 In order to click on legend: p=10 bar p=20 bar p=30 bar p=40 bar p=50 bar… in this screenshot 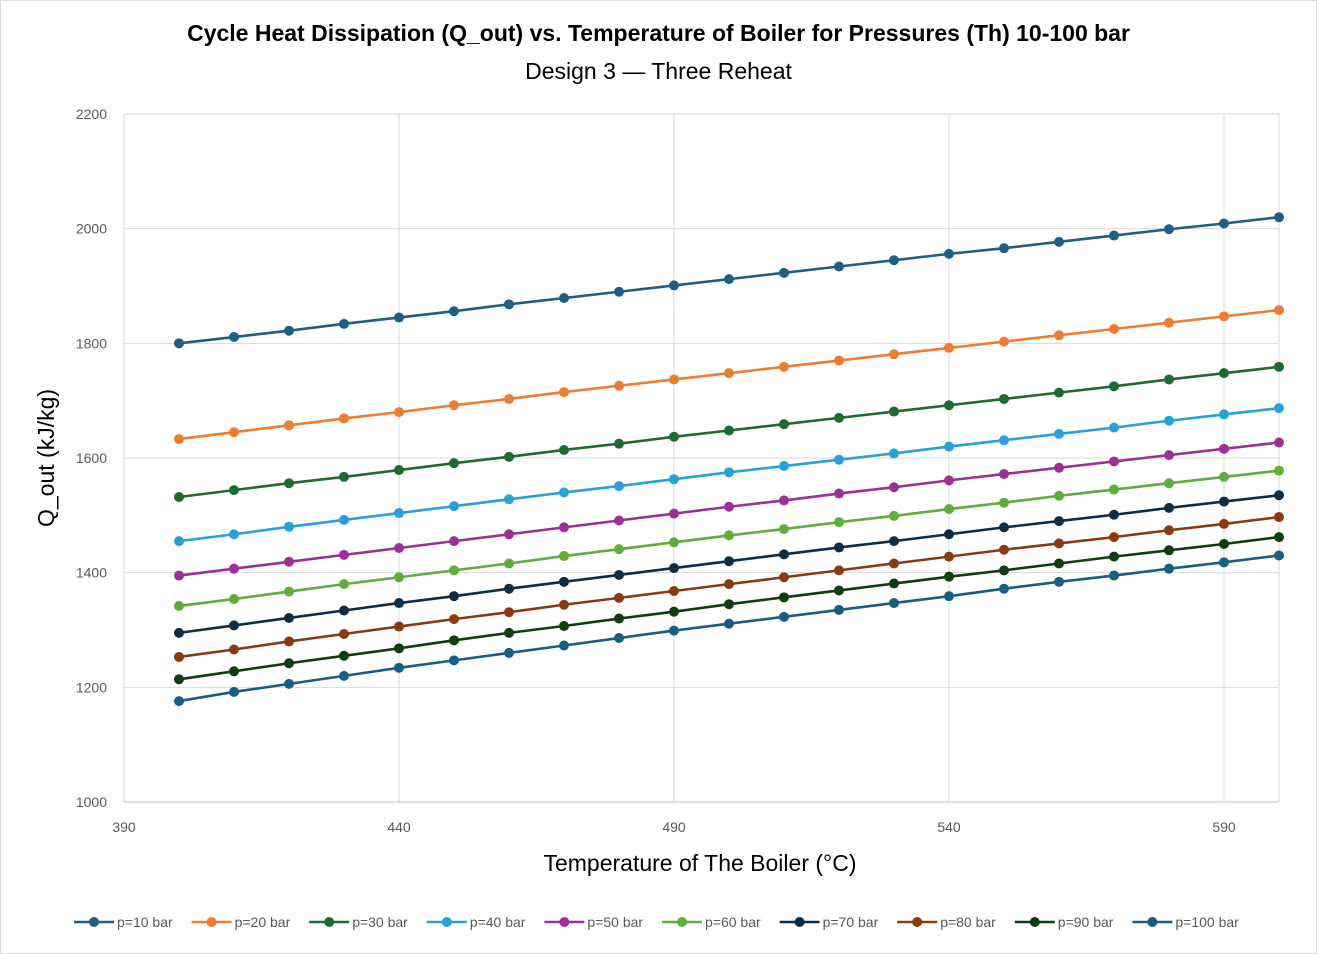, I will do `click(656, 922)`.